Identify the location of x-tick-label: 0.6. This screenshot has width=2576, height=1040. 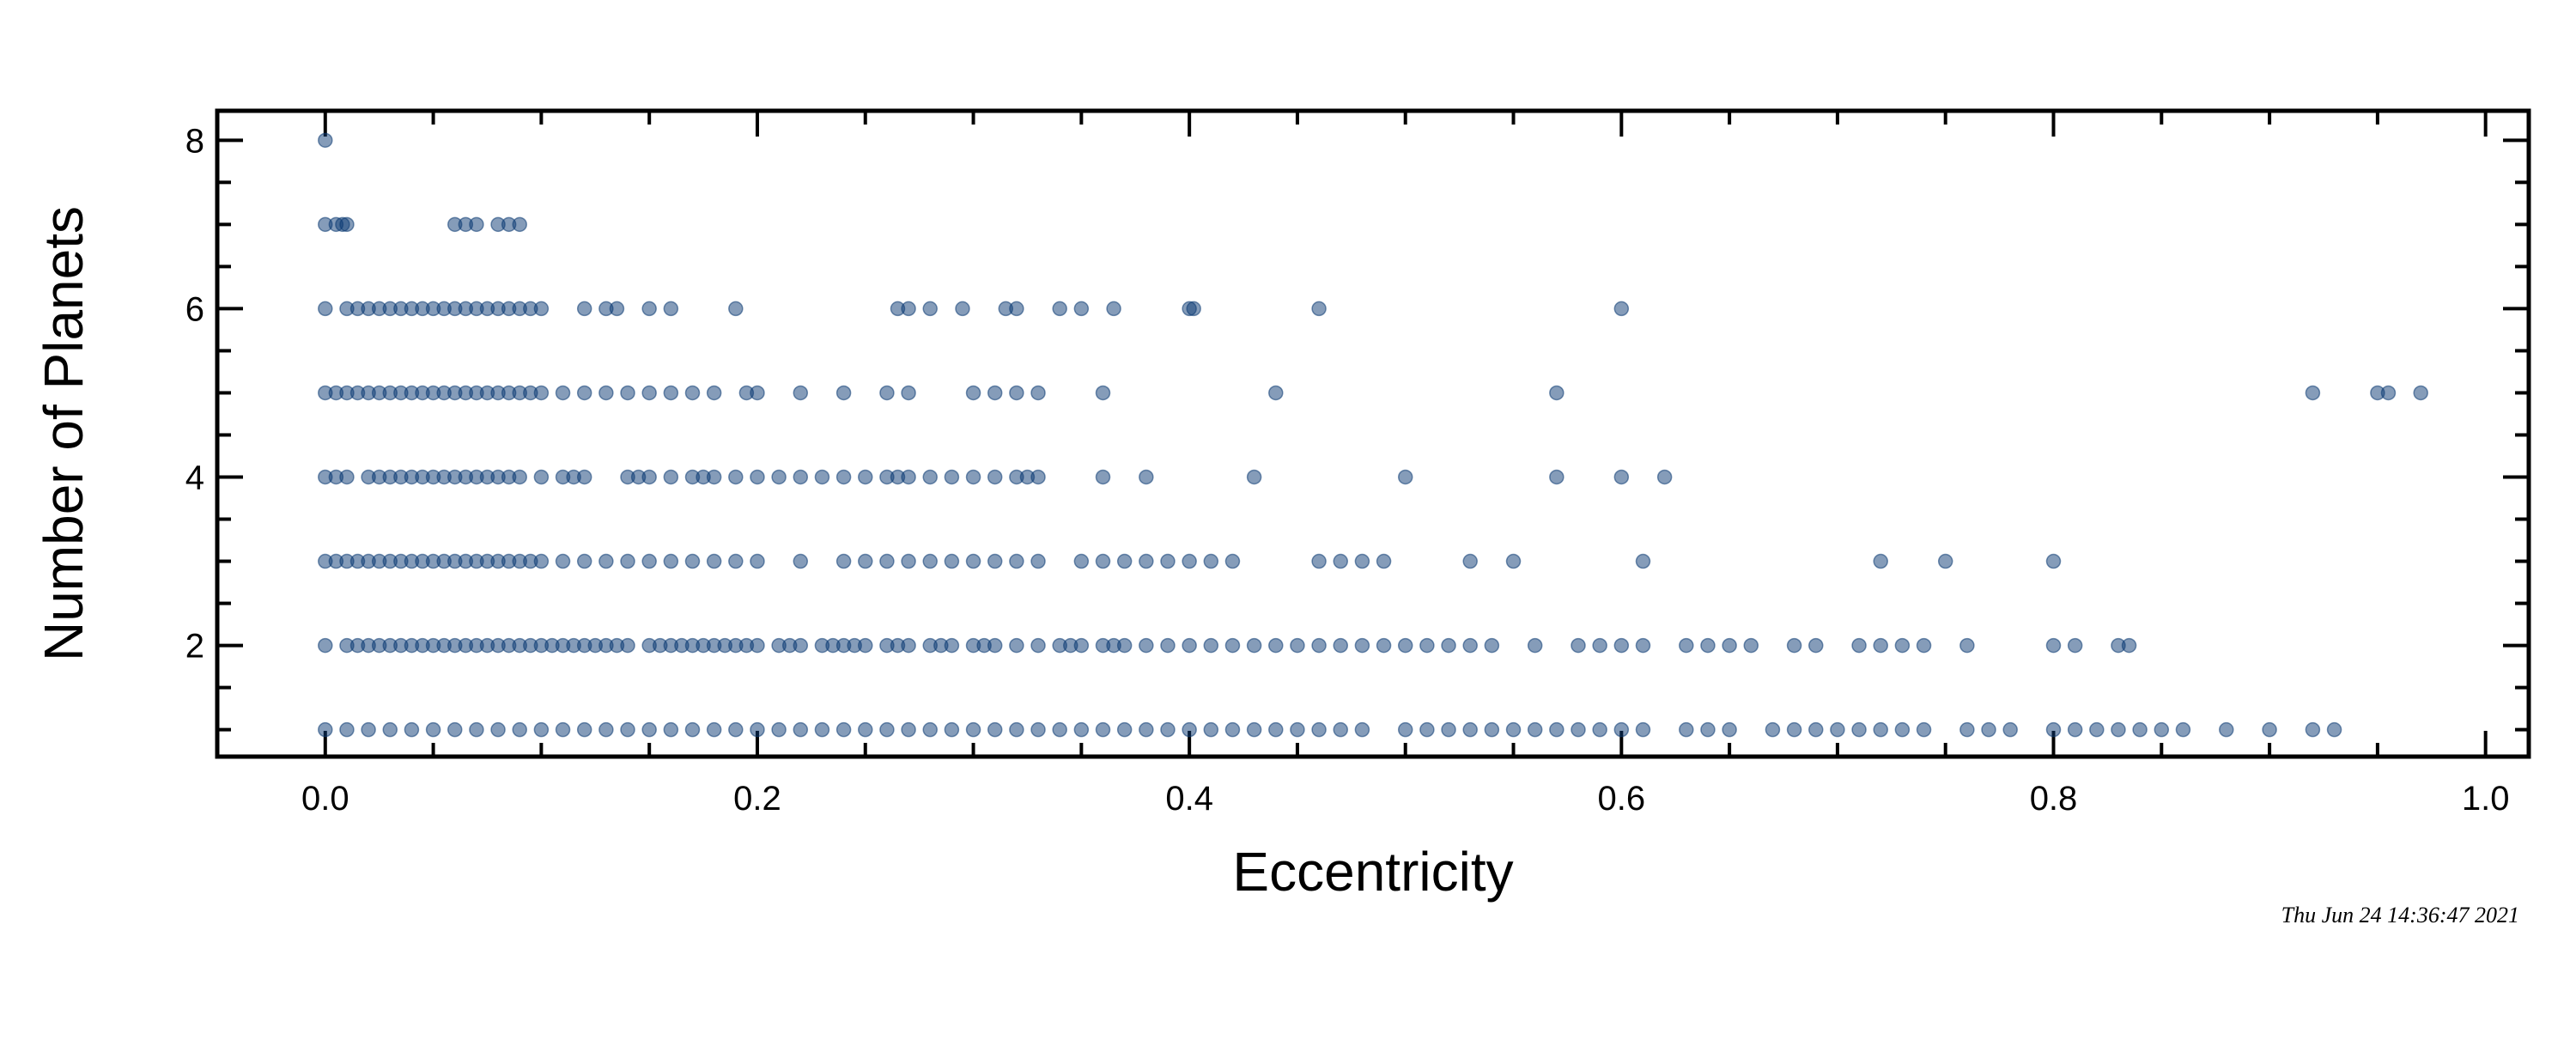
(1622, 799).